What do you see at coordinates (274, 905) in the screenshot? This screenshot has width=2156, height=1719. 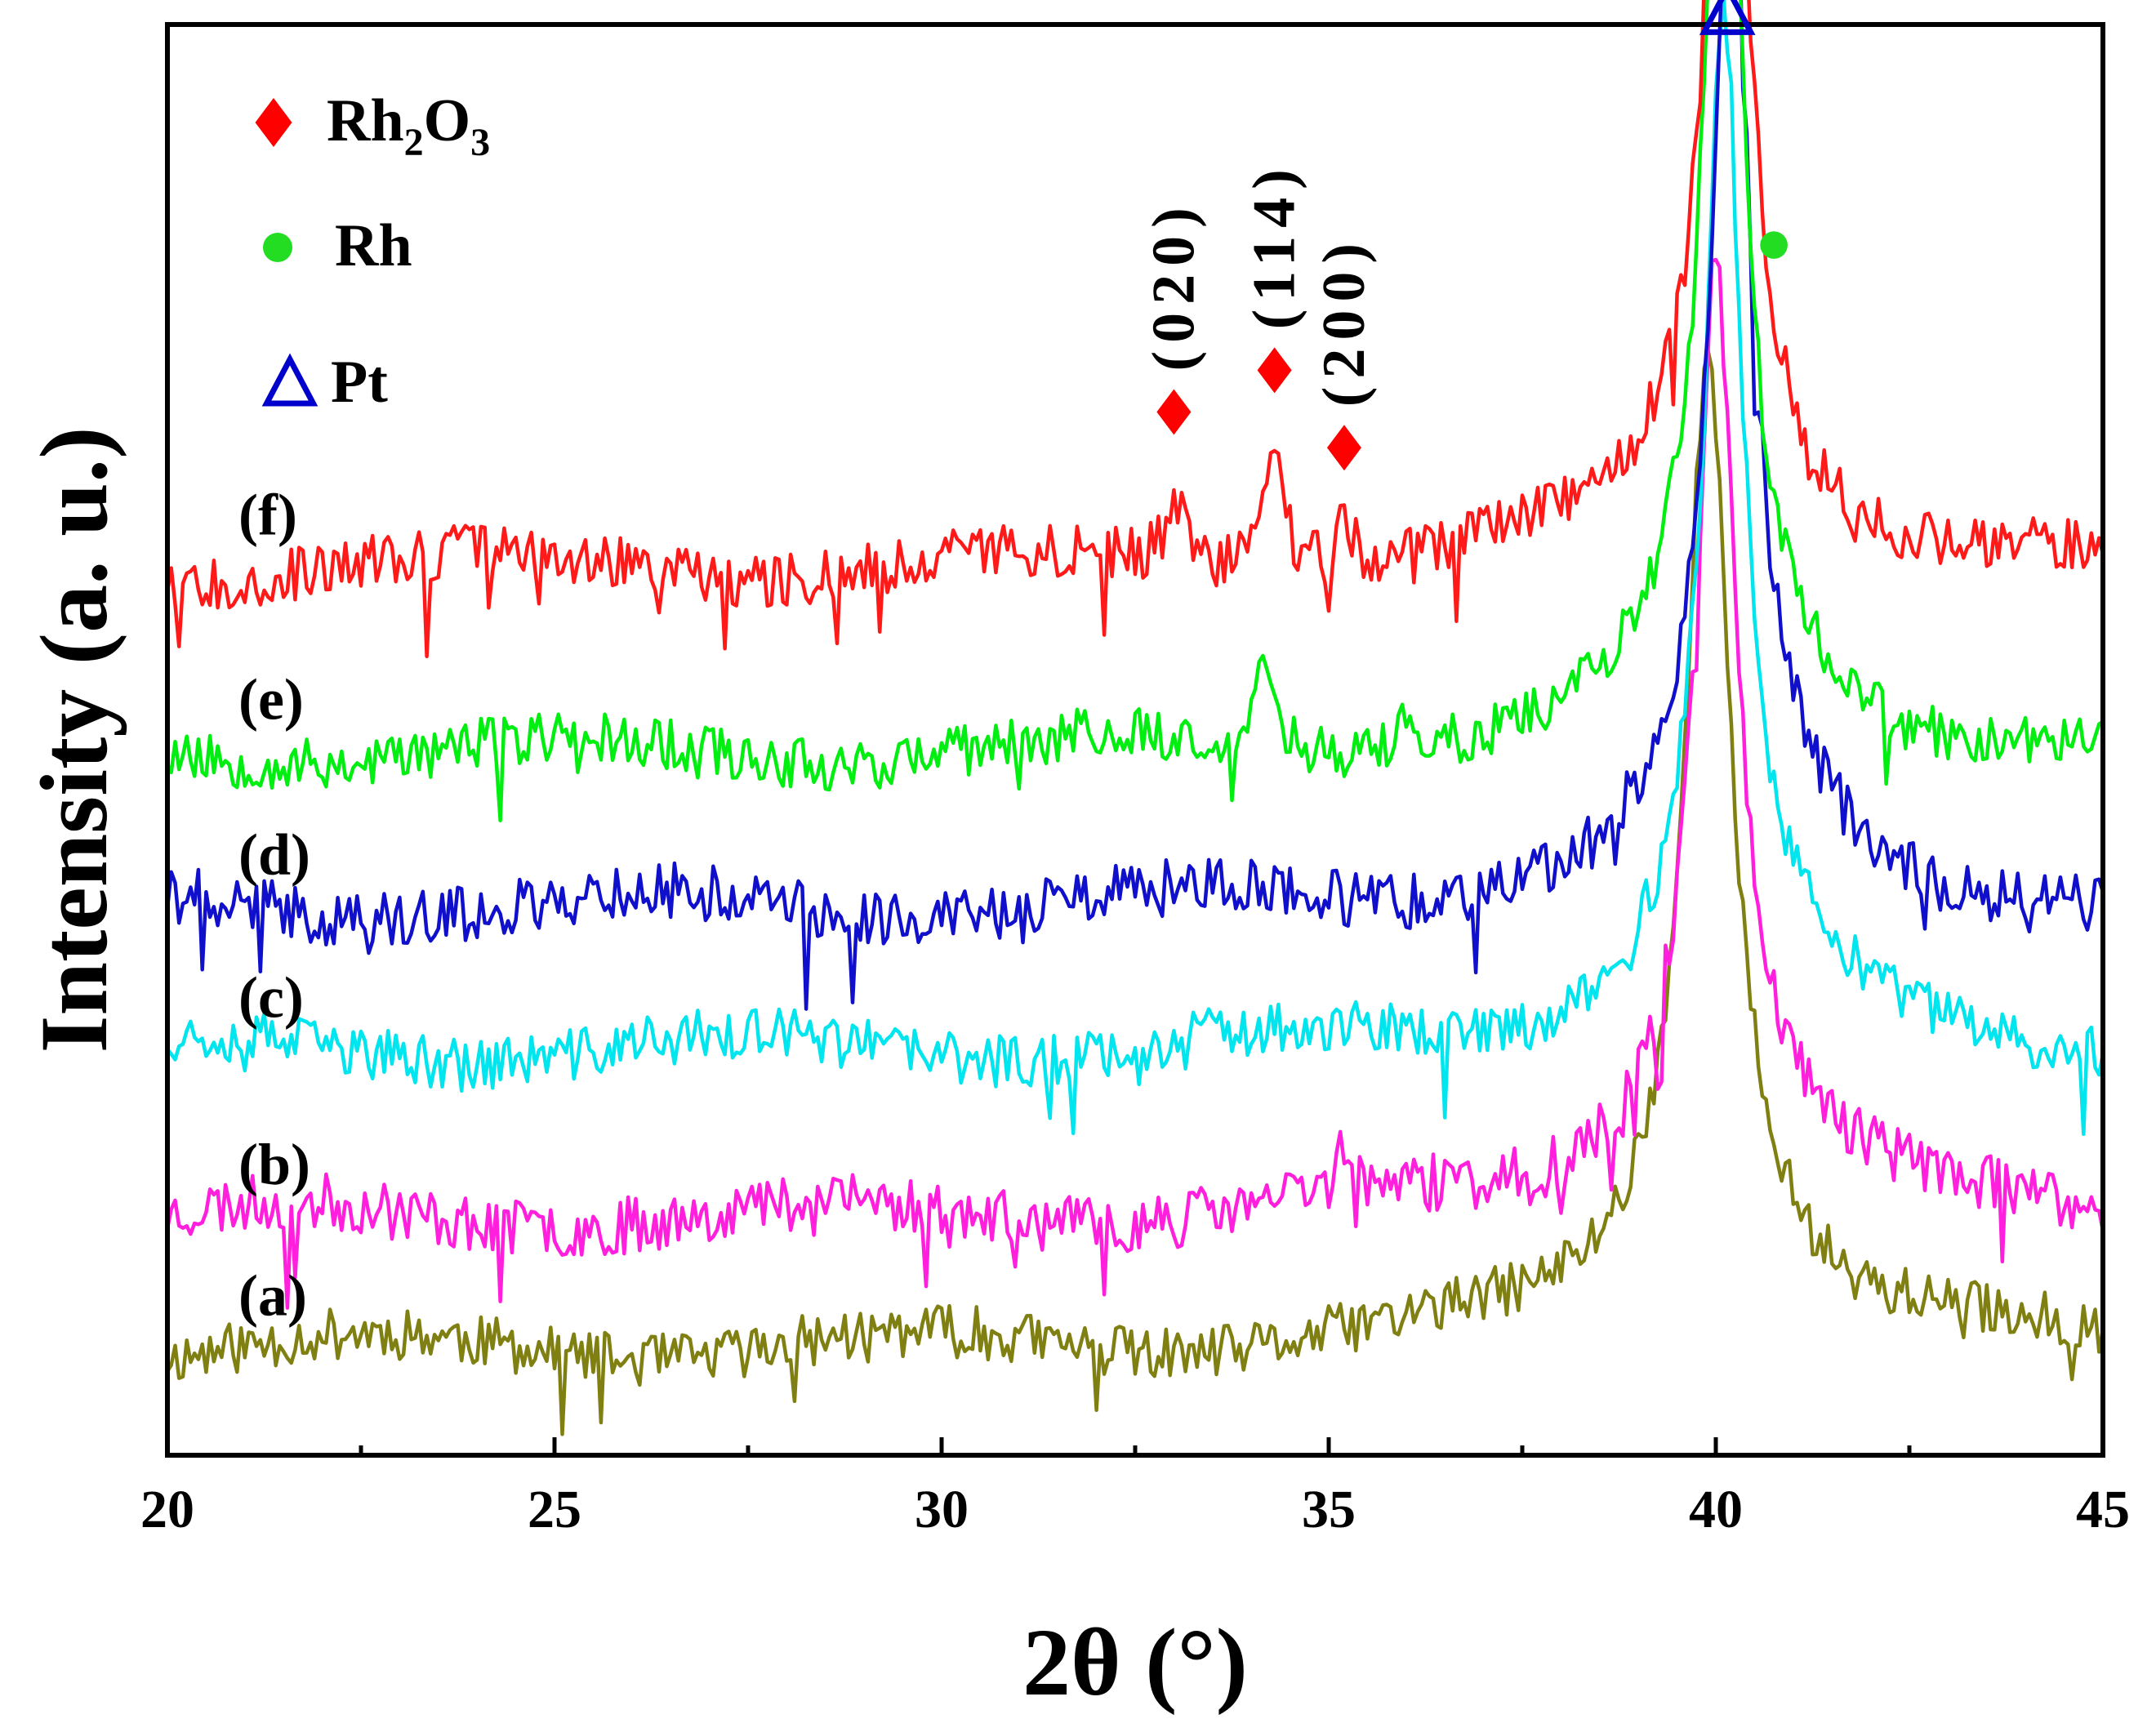 I see `series-labels: (a) (b) (c) (d) (e) (f)` at bounding box center [274, 905].